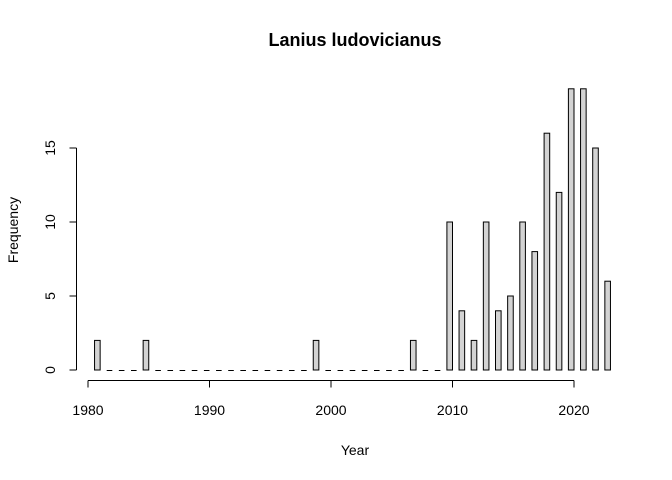  Describe the element at coordinates (499, 340) in the screenshot. I see `bar-2014` at that location.